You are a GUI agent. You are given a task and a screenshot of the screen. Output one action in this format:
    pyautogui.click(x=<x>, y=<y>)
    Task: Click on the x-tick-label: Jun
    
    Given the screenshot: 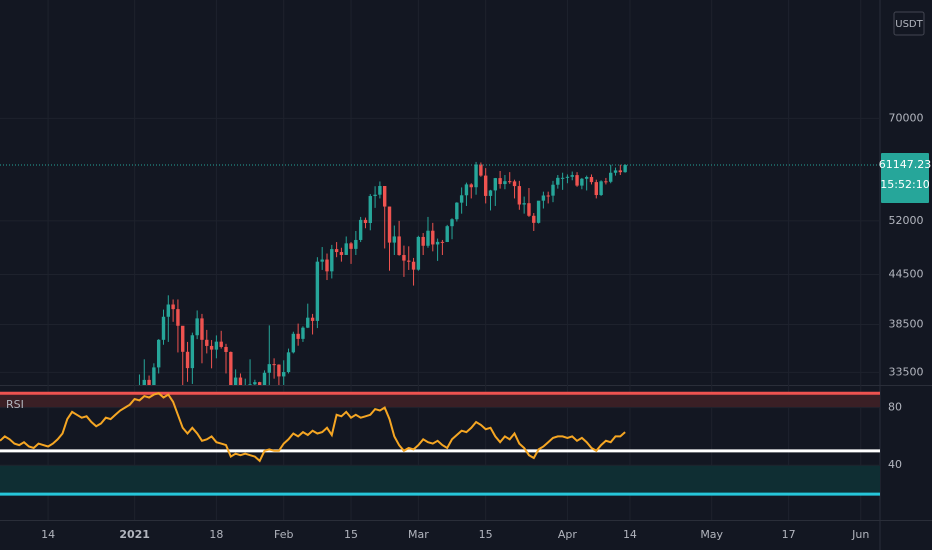 What is the action you would take?
    pyautogui.click(x=860, y=534)
    